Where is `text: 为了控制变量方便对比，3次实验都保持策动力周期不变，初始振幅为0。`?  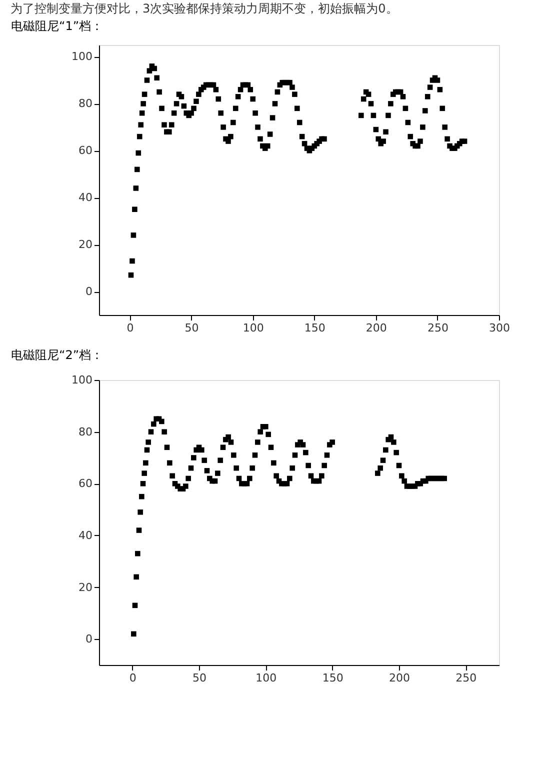
text: 为了控制变量方便对比，3次实验都保持策动力周期不变，初始振幅为0。 is located at coordinates (204, 9).